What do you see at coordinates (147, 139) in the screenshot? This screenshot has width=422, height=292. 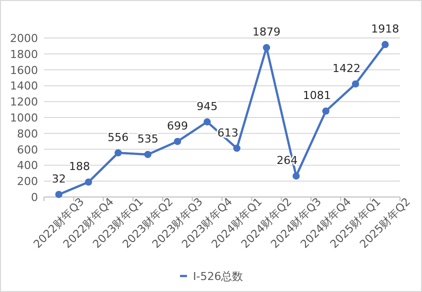 I see `data-label: 535` at bounding box center [147, 139].